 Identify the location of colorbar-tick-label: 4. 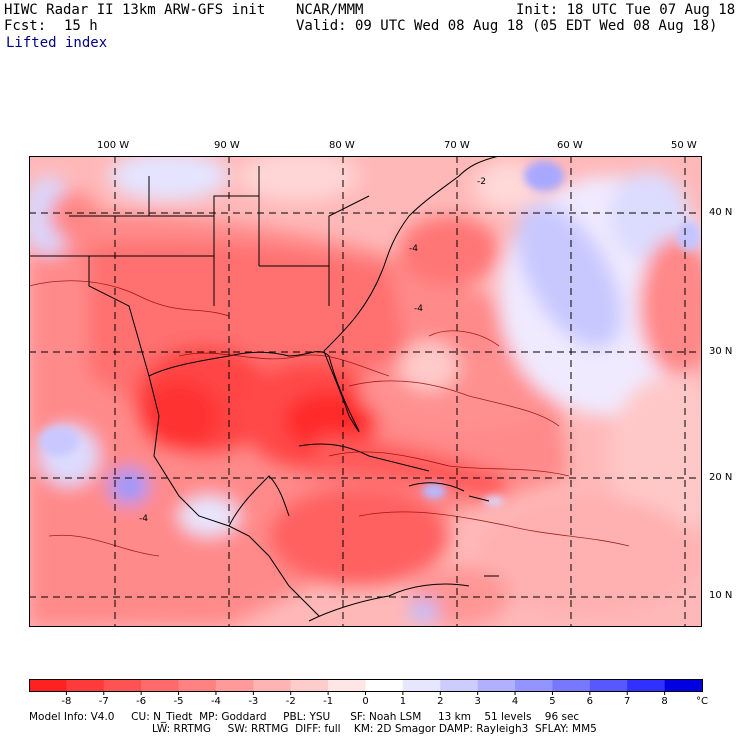
(515, 701).